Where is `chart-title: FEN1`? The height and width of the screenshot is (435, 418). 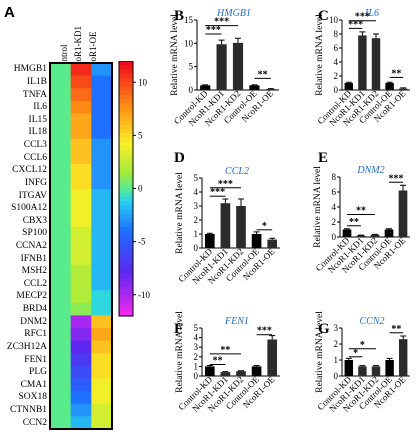 chart-title: FEN1 is located at coordinates (236, 321).